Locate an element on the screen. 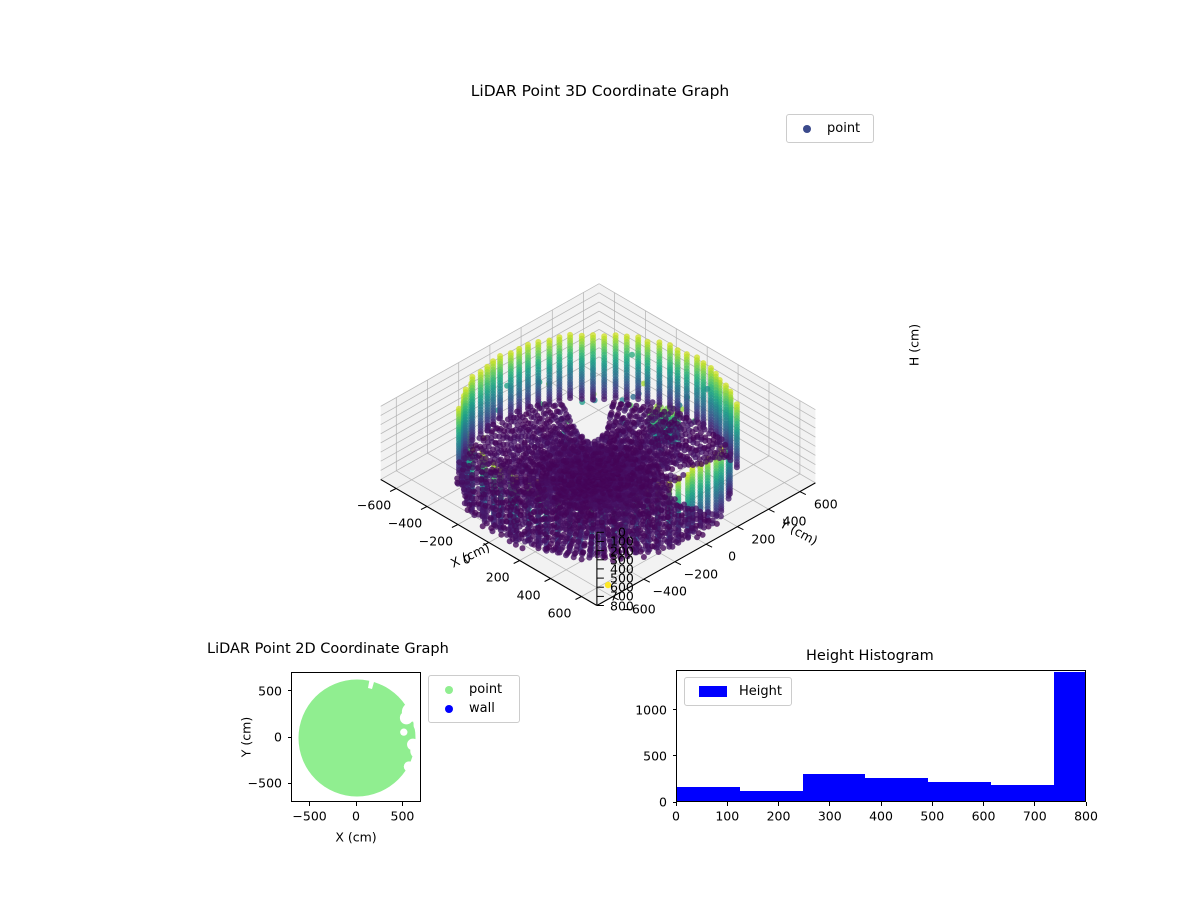 This screenshot has width=1200, height=900. legend-entry-point: point is located at coordinates (474, 689).